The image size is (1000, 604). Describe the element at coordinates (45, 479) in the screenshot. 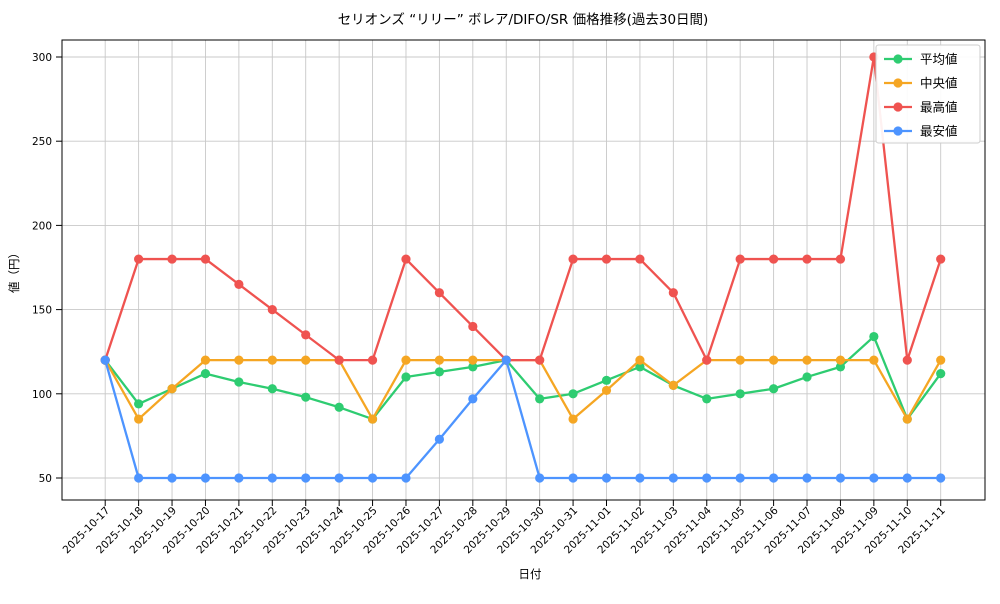

I see `y-tick-label: 50` at that location.